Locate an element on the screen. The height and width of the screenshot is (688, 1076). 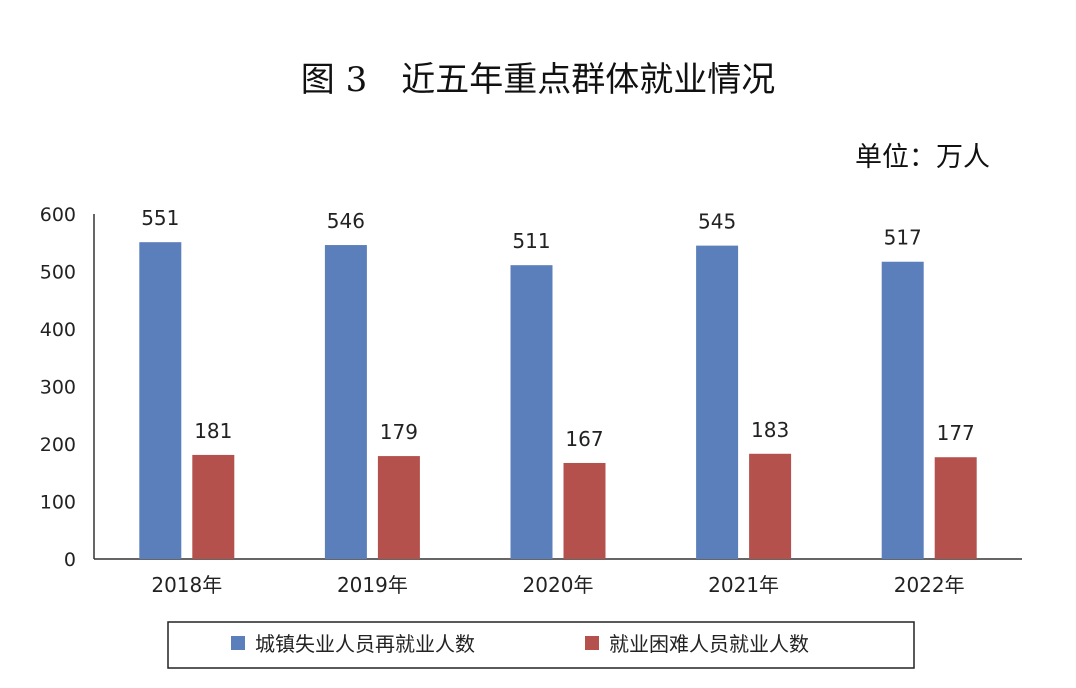
data-label-series-2: 177 is located at coordinates (956, 433).